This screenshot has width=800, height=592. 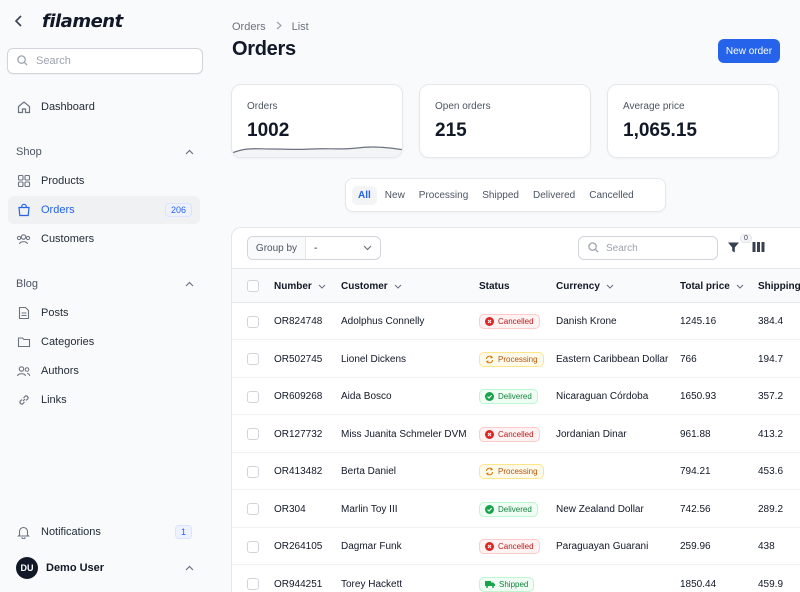 What do you see at coordinates (104, 371) in the screenshot?
I see `sidebar-item-authors: Authors` at bounding box center [104, 371].